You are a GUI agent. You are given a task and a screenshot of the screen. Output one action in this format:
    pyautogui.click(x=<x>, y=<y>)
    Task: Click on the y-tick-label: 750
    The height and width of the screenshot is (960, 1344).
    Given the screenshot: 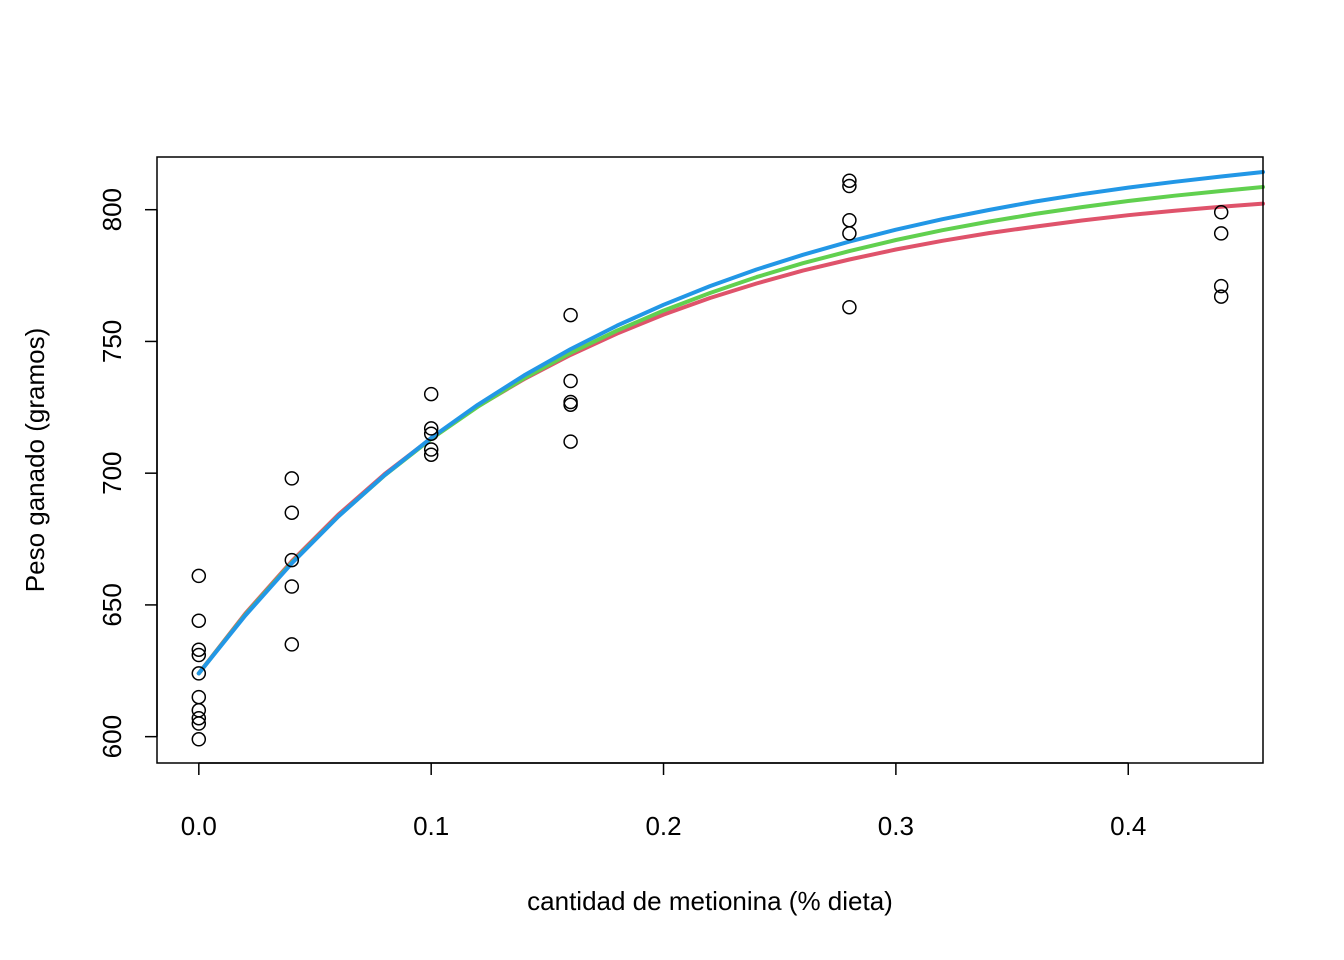 What is the action you would take?
    pyautogui.click(x=112, y=341)
    